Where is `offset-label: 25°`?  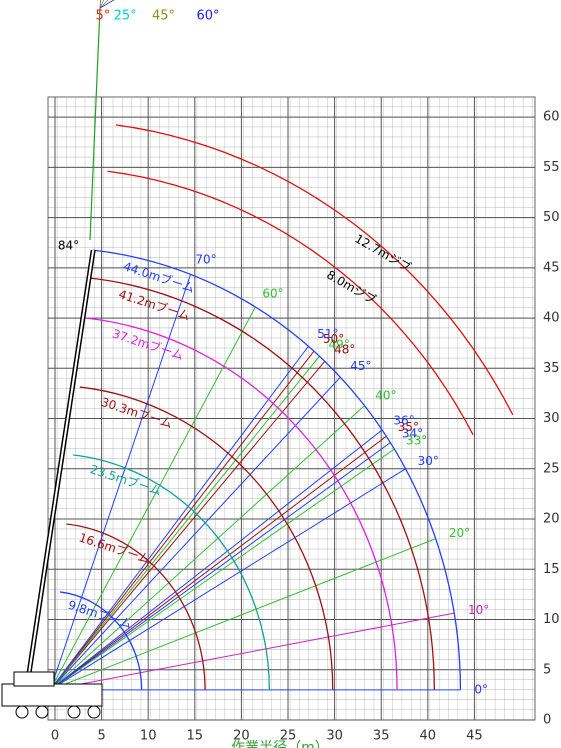 offset-label: 25° is located at coordinates (125, 16).